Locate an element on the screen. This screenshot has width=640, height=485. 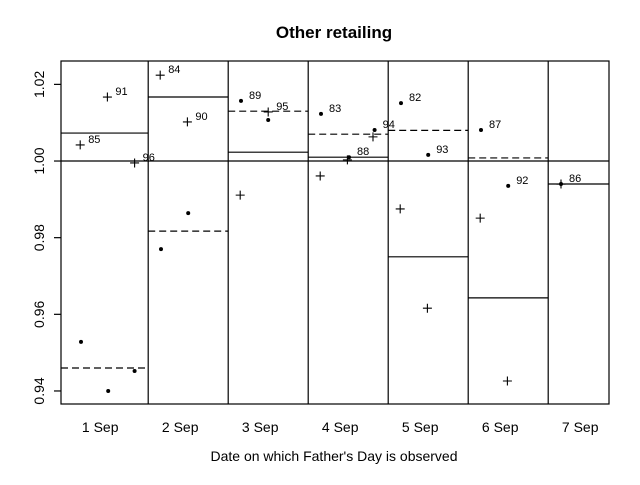
x-tick-label: 6 Sep is located at coordinates (500, 427).